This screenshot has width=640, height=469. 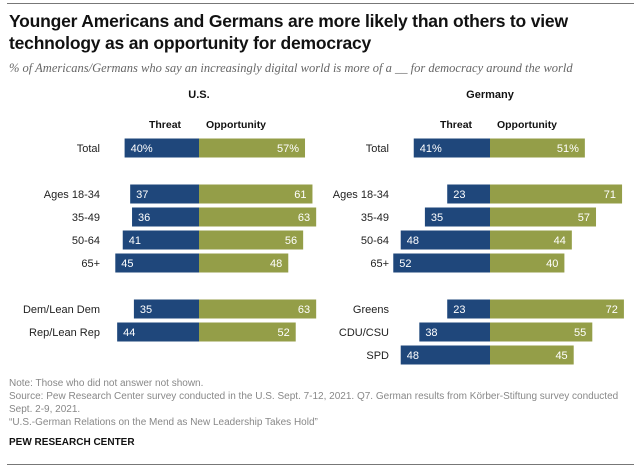 What do you see at coordinates (276, 264) in the screenshot?
I see `label-opportunity: 48` at bounding box center [276, 264].